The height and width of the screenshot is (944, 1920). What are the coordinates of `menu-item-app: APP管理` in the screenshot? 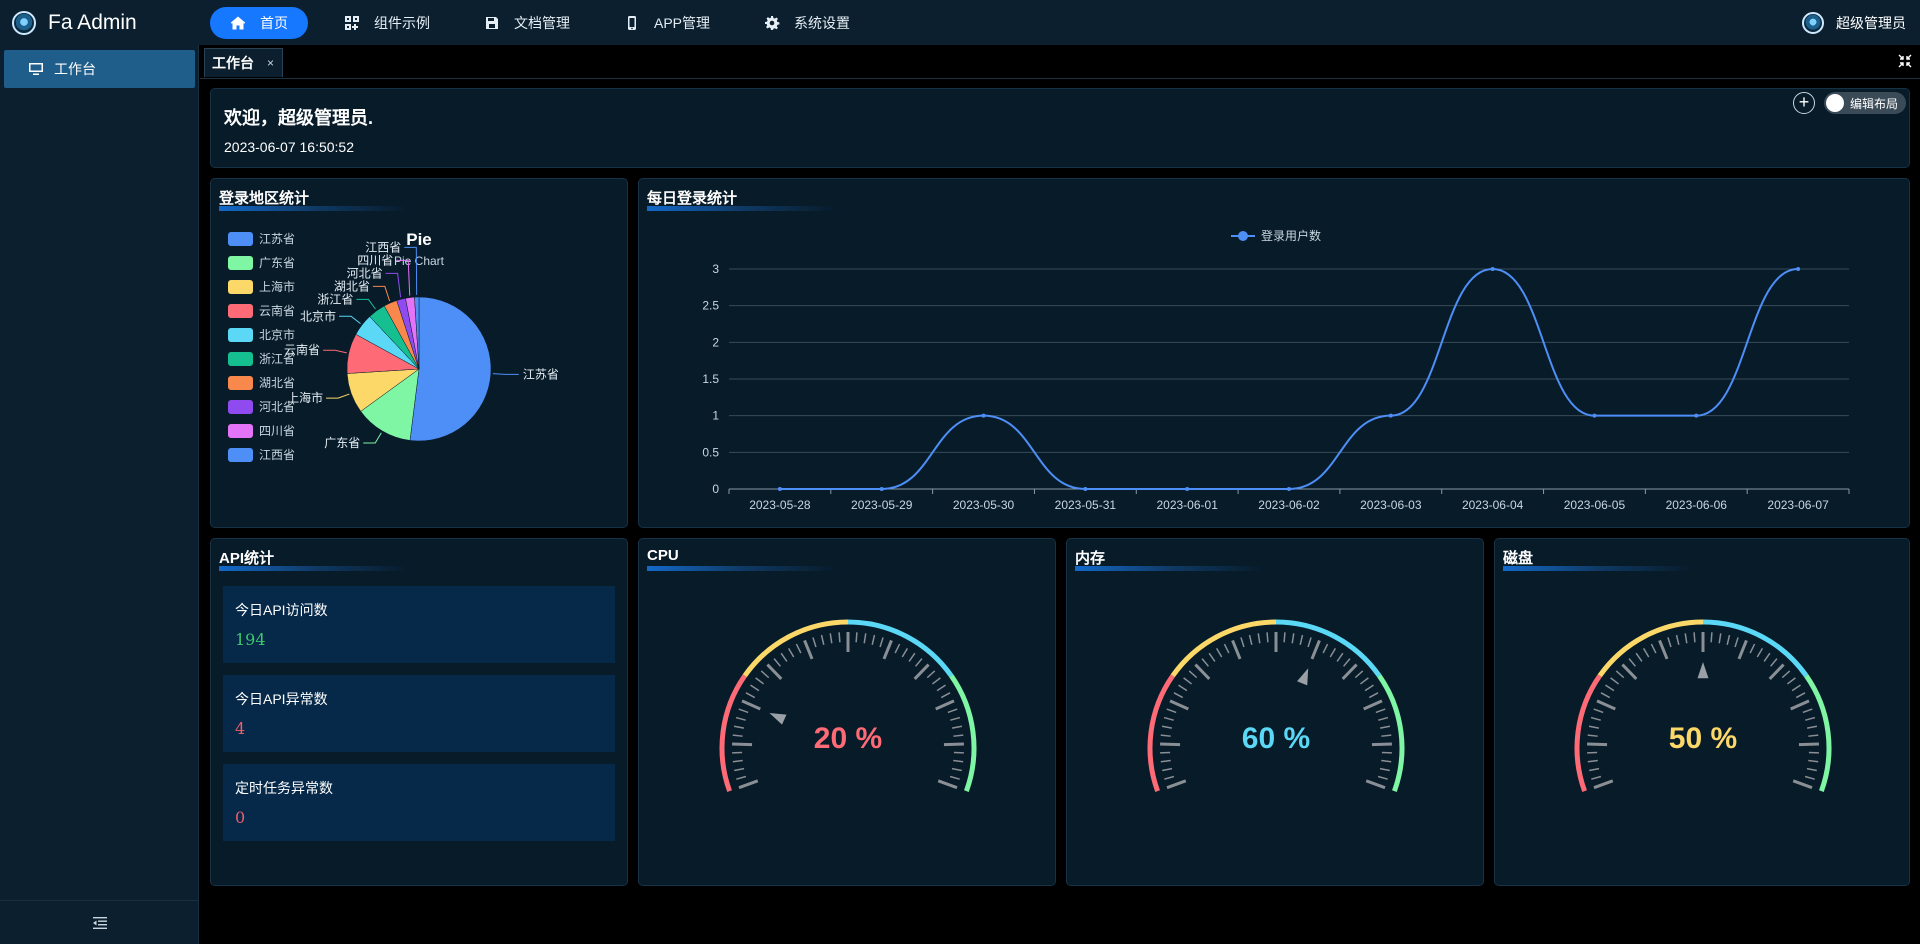 It's located at (667, 23).